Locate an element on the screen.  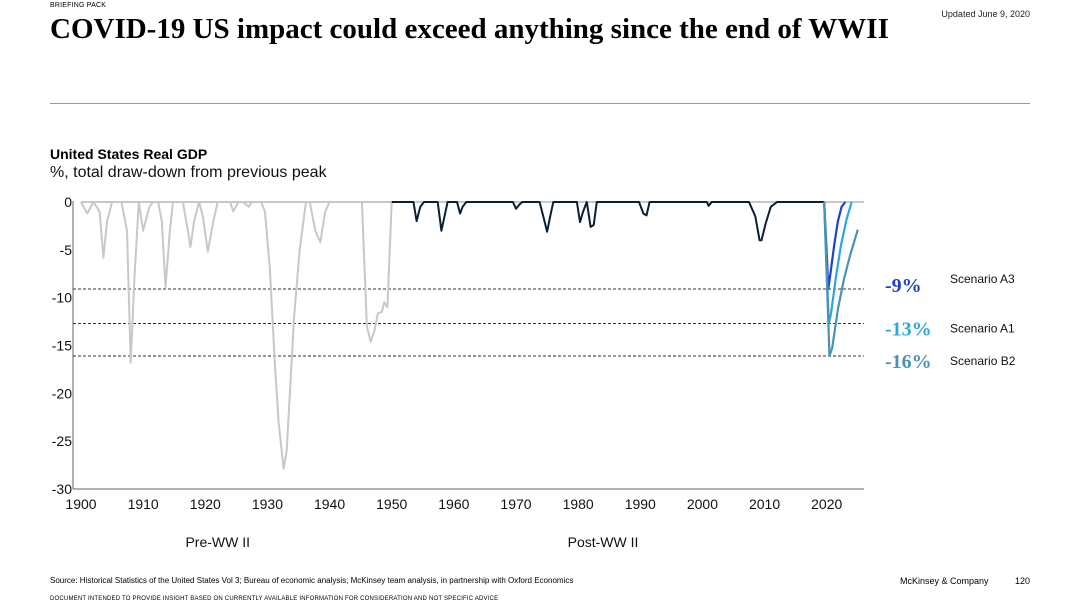
period-label: Pre-WW II is located at coordinates (217, 542).